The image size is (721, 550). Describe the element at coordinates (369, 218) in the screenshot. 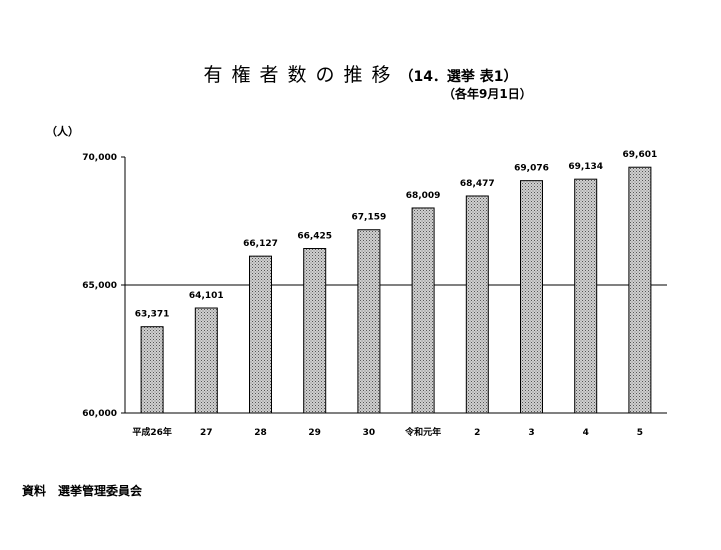

I see `data-label: 67,159` at that location.